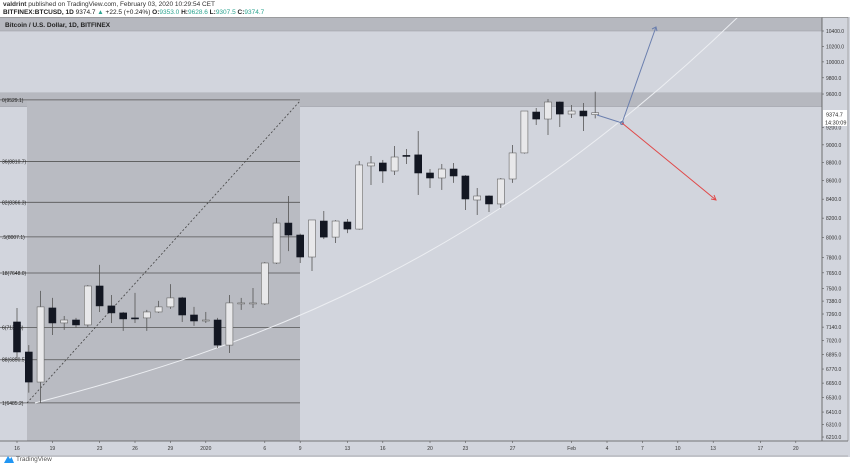 The width and height of the screenshot is (850, 469). I want to click on price-tick-label: 9600.0, so click(834, 95).